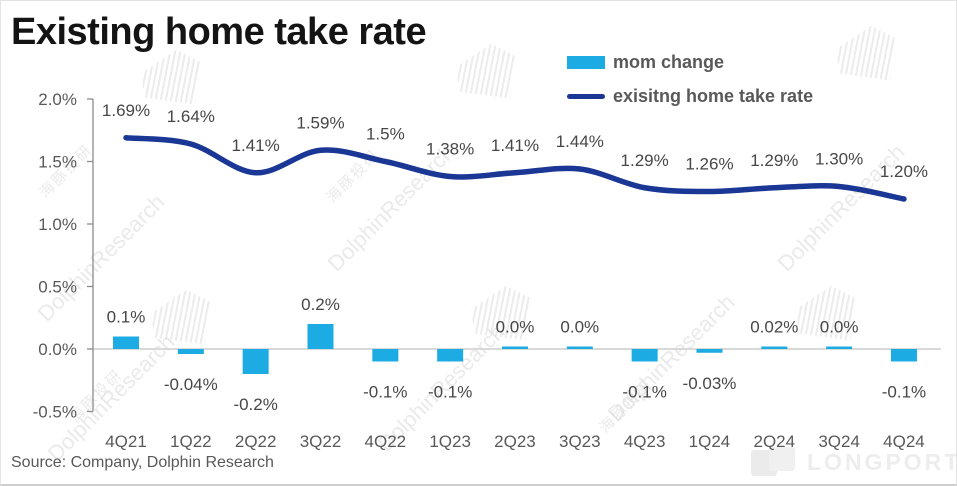  I want to click on line-data-label: 1.64%, so click(191, 116).